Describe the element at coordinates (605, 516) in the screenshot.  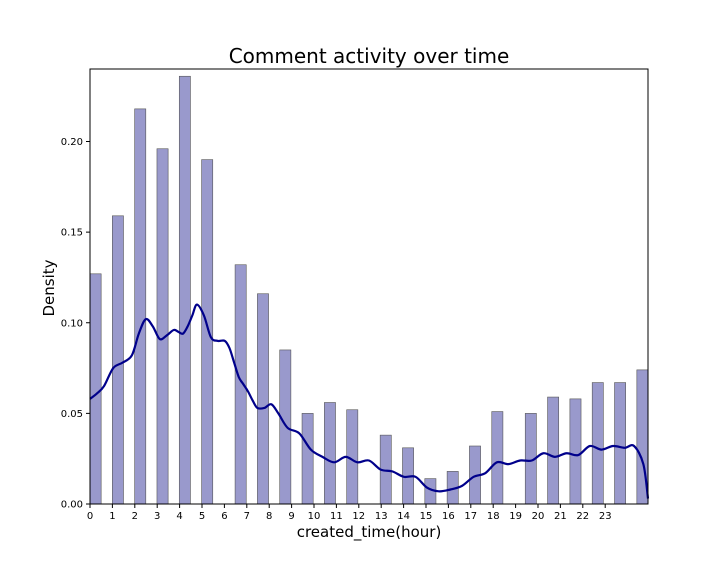
I see `x-tick-label: 23` at that location.